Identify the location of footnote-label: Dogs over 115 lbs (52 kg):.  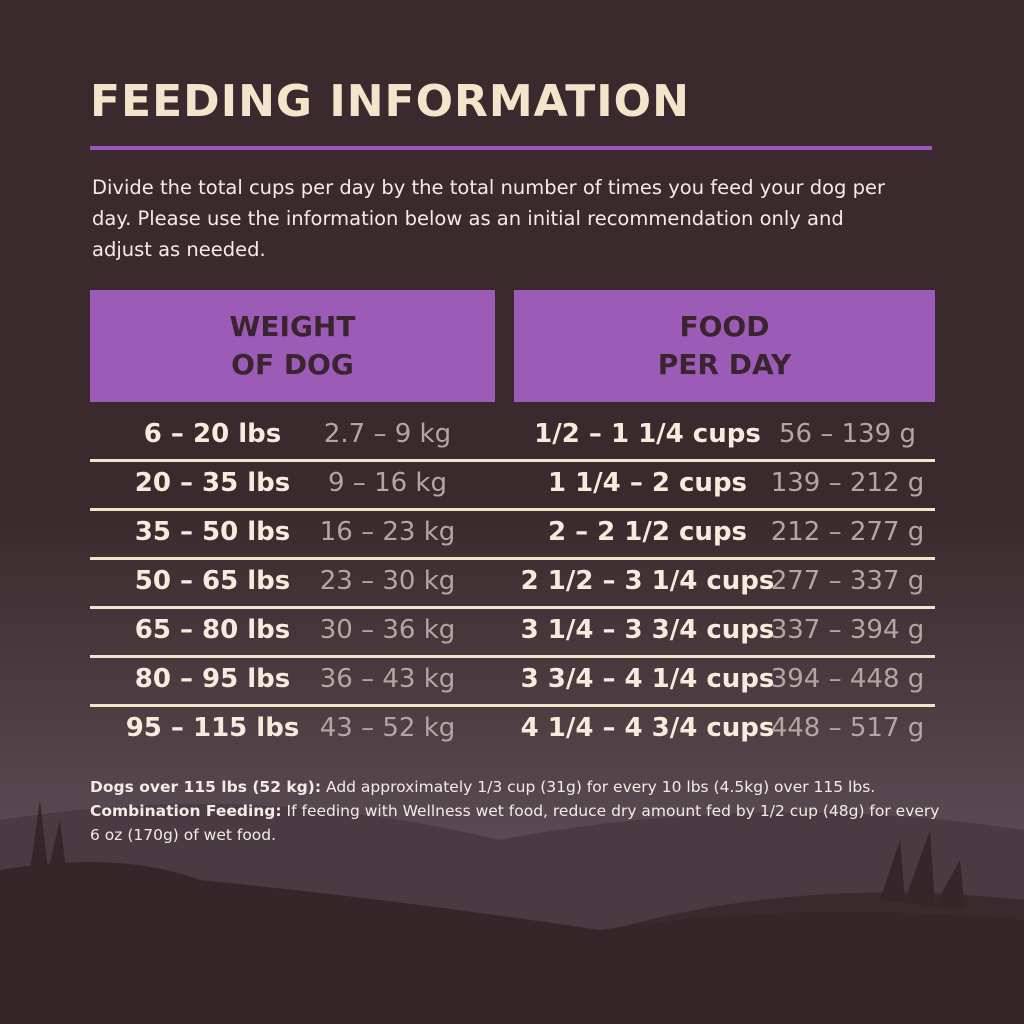
(206, 787).